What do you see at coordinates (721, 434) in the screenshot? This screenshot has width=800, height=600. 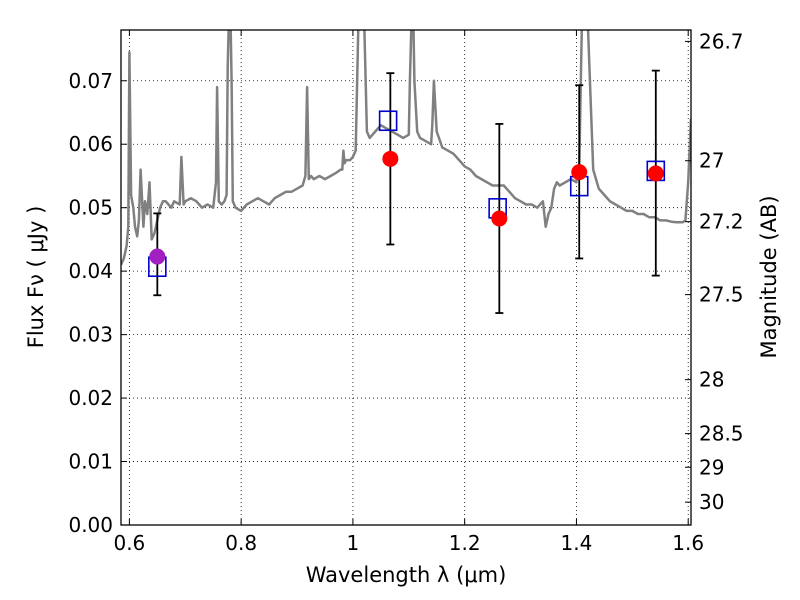 I see `right-axis-tick-label: 28.5` at bounding box center [721, 434].